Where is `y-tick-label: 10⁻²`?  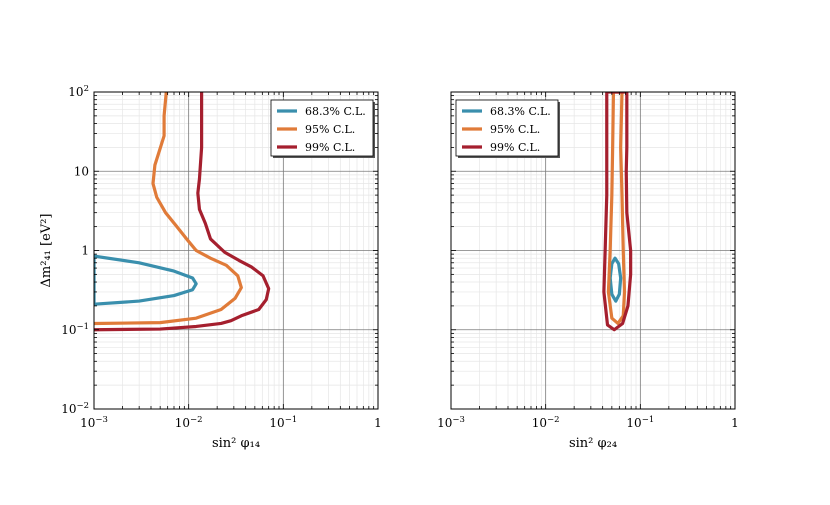 y-tick-label: 10⁻² is located at coordinates (75, 408).